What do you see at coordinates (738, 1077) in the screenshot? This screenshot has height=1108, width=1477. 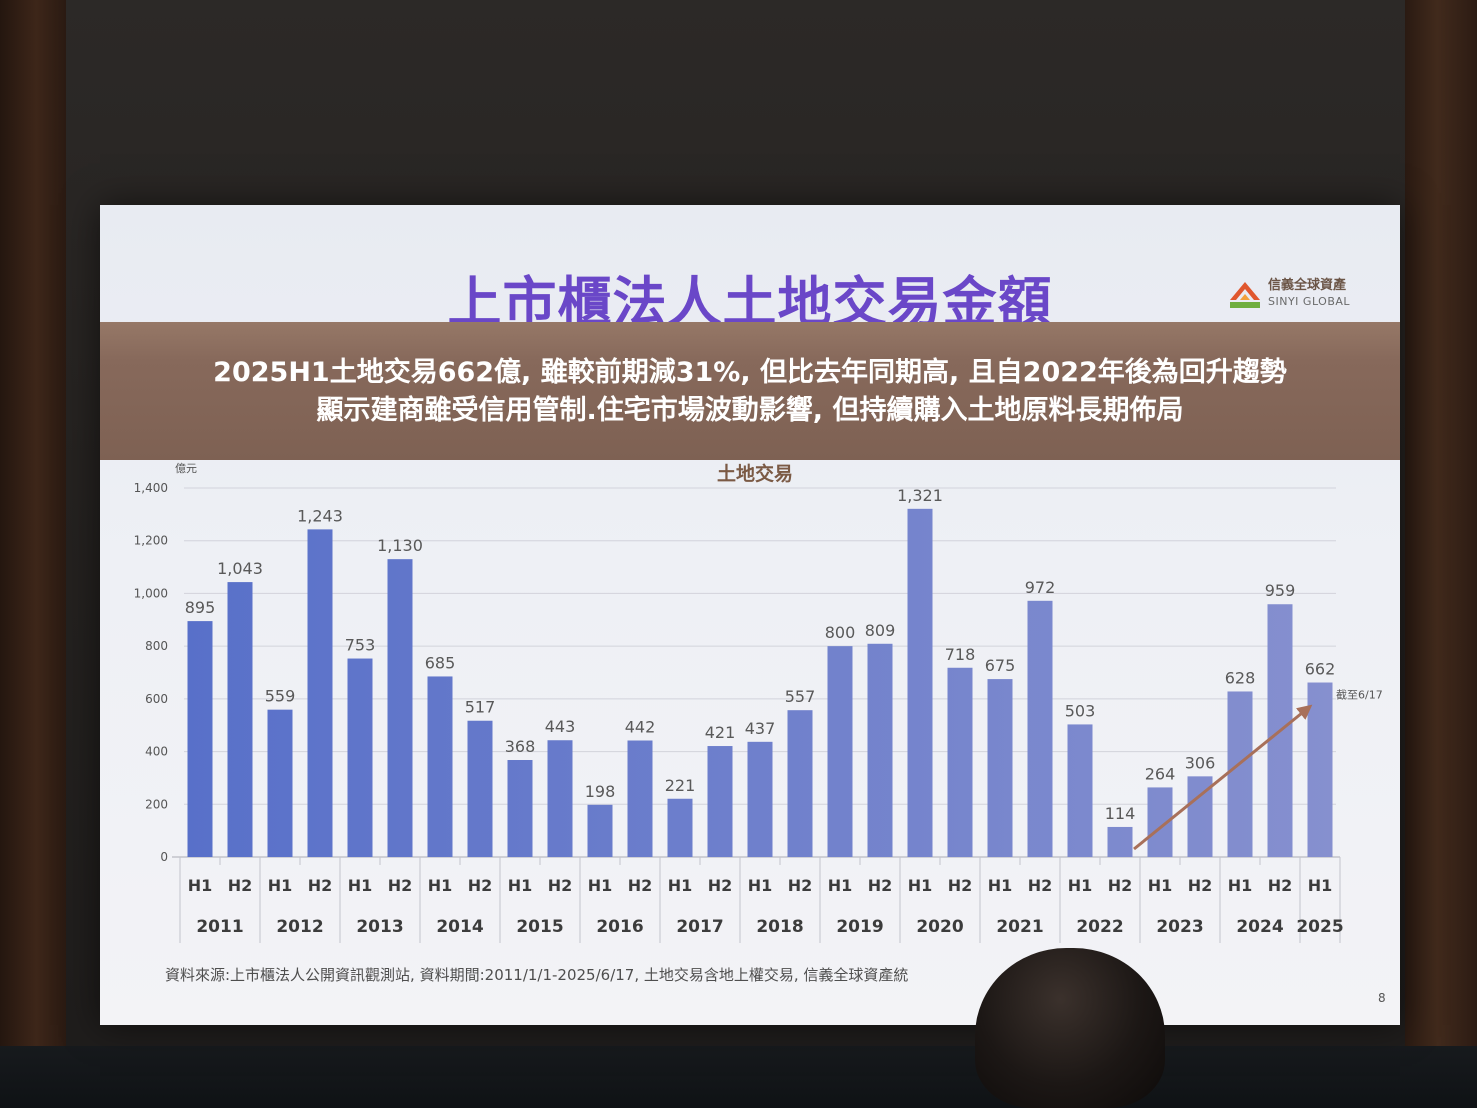 I see `room-floor-strip` at bounding box center [738, 1077].